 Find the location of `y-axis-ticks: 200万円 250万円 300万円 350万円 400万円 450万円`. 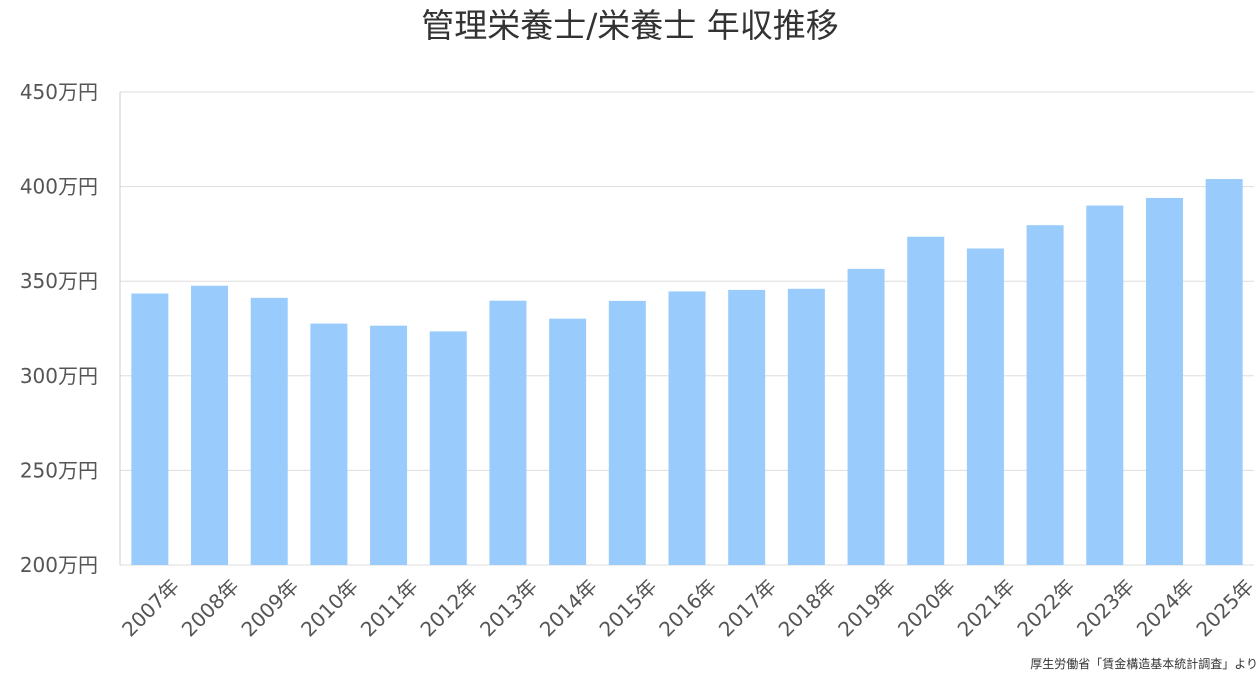

y-axis-ticks: 200万円 250万円 300万円 350万円 400万円 450万円 is located at coordinates (59, 328).